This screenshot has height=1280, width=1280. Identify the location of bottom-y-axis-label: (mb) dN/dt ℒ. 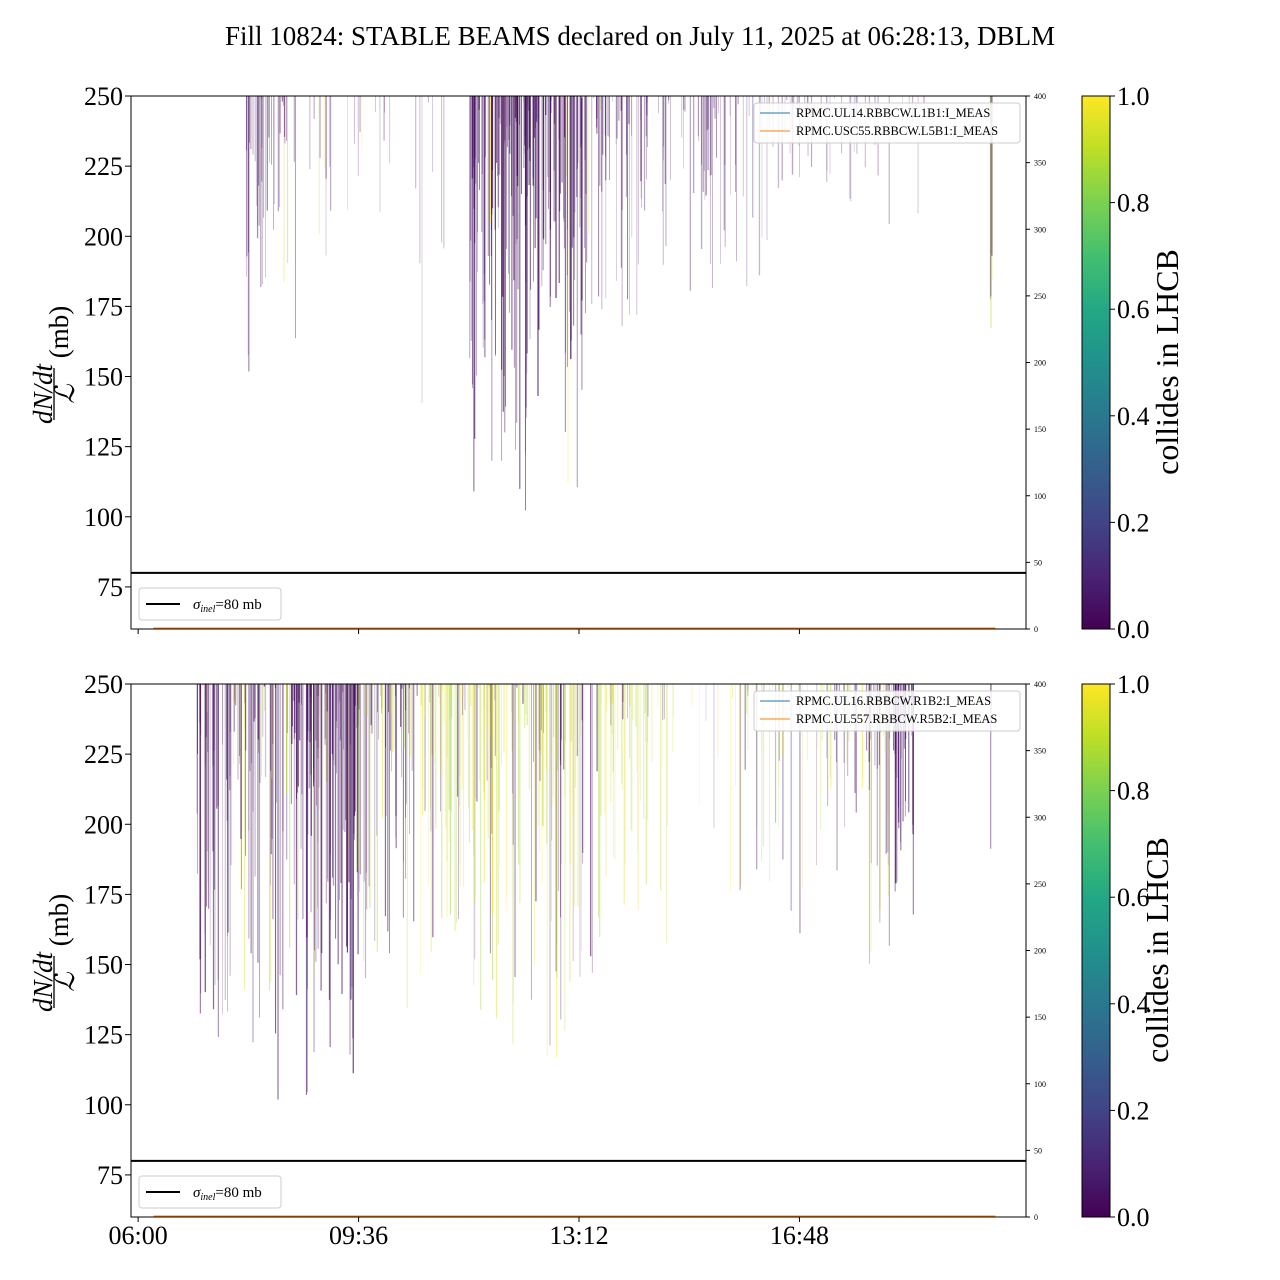
(54, 953).